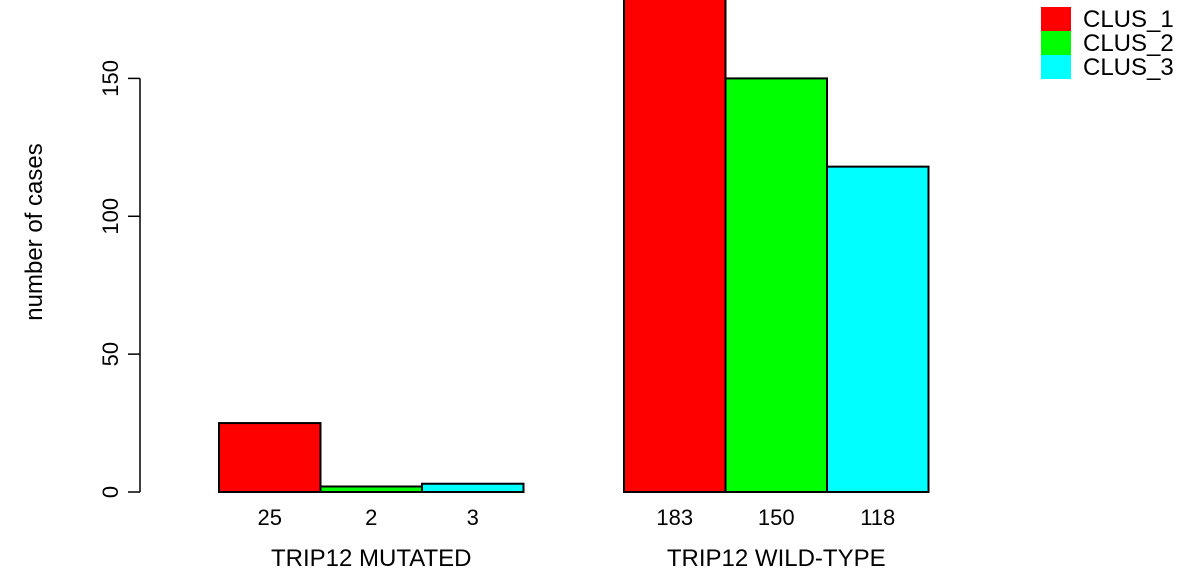 The width and height of the screenshot is (1203, 576). I want to click on bar-value-label: 2, so click(371, 517).